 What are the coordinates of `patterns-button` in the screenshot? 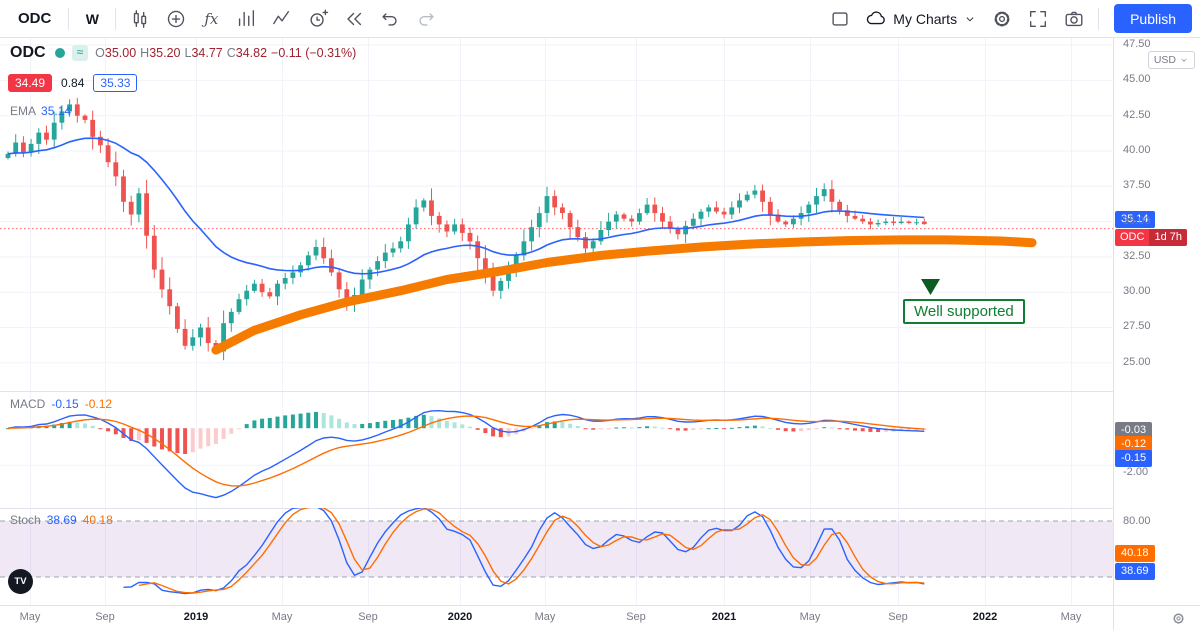 It's located at (282, 19).